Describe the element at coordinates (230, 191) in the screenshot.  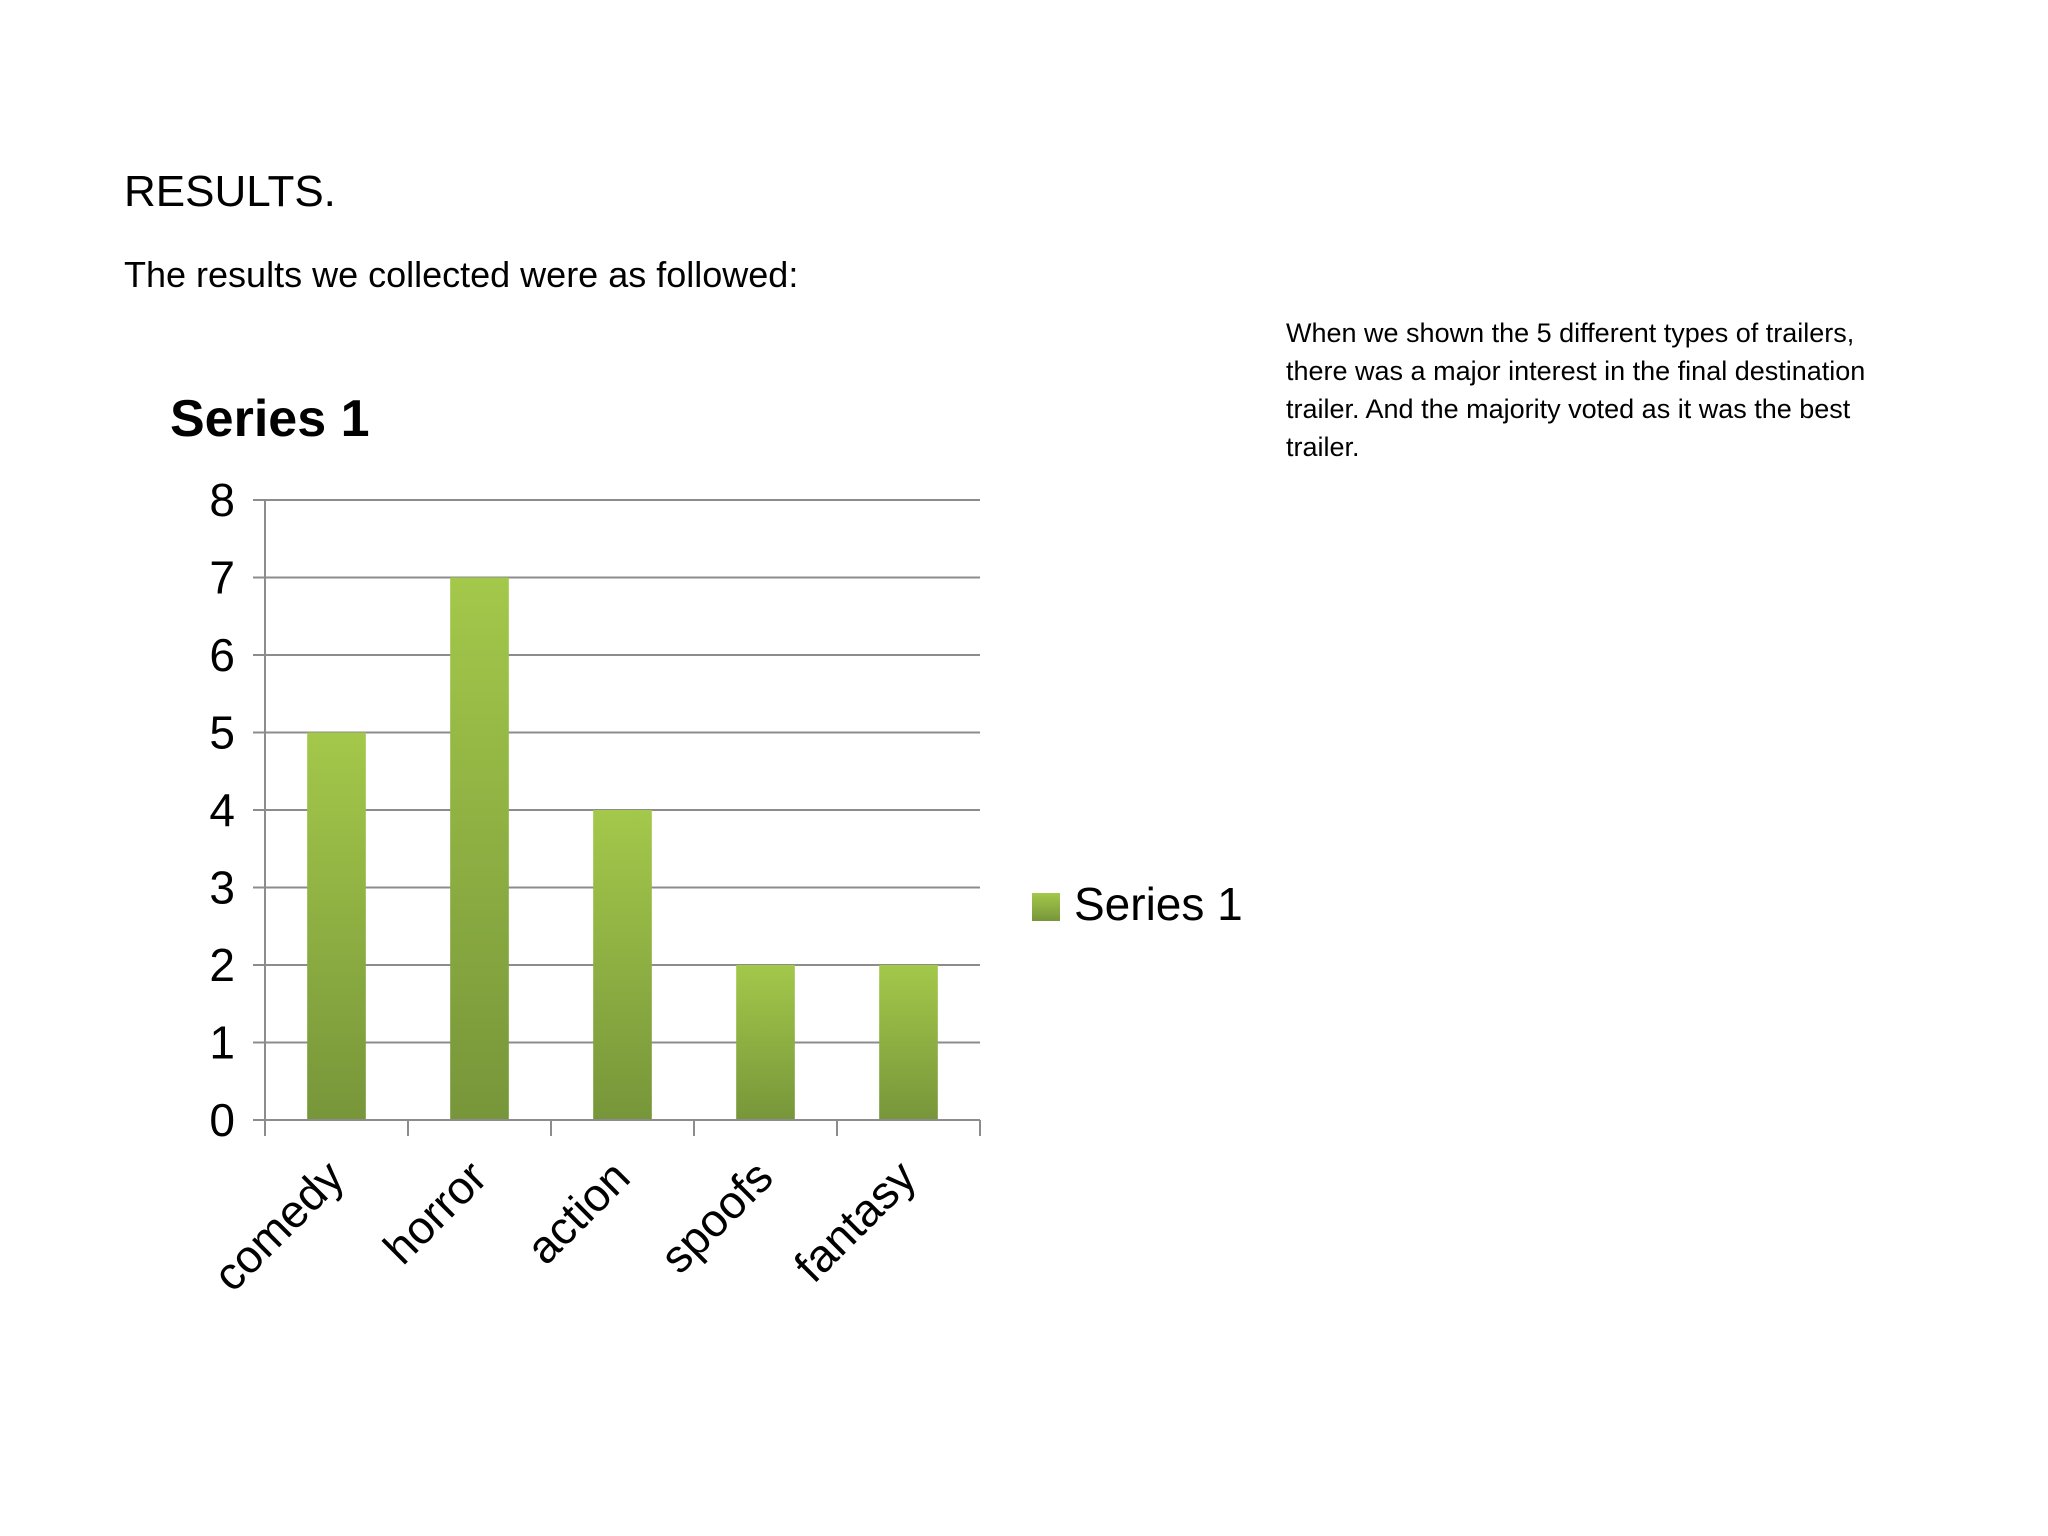
I see `slide-heading: RESULTS.` at that location.